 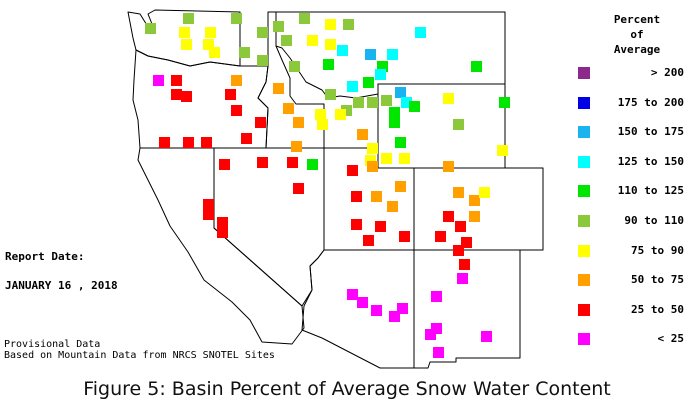 What do you see at coordinates (633, 132) in the screenshot?
I see `legend-entry: 150 to 175` at bounding box center [633, 132].